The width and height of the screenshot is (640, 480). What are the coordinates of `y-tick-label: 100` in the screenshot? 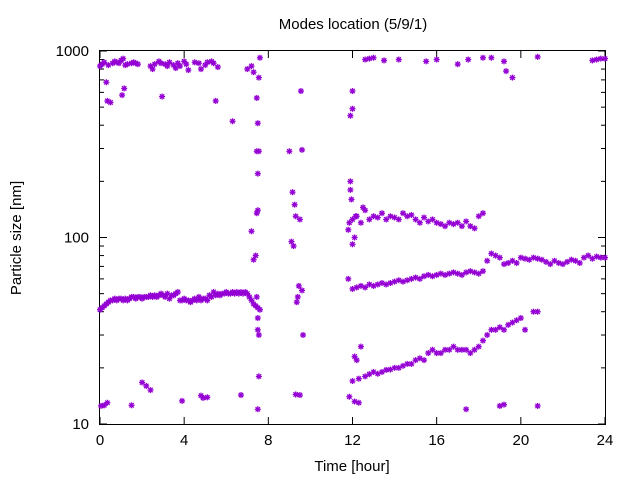 It's located at (76, 238).